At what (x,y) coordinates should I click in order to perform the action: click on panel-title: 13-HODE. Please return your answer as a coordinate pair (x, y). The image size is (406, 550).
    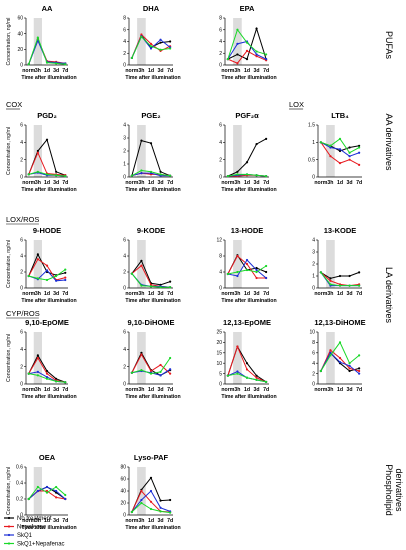
    Looking at the image, I should click on (247, 230).